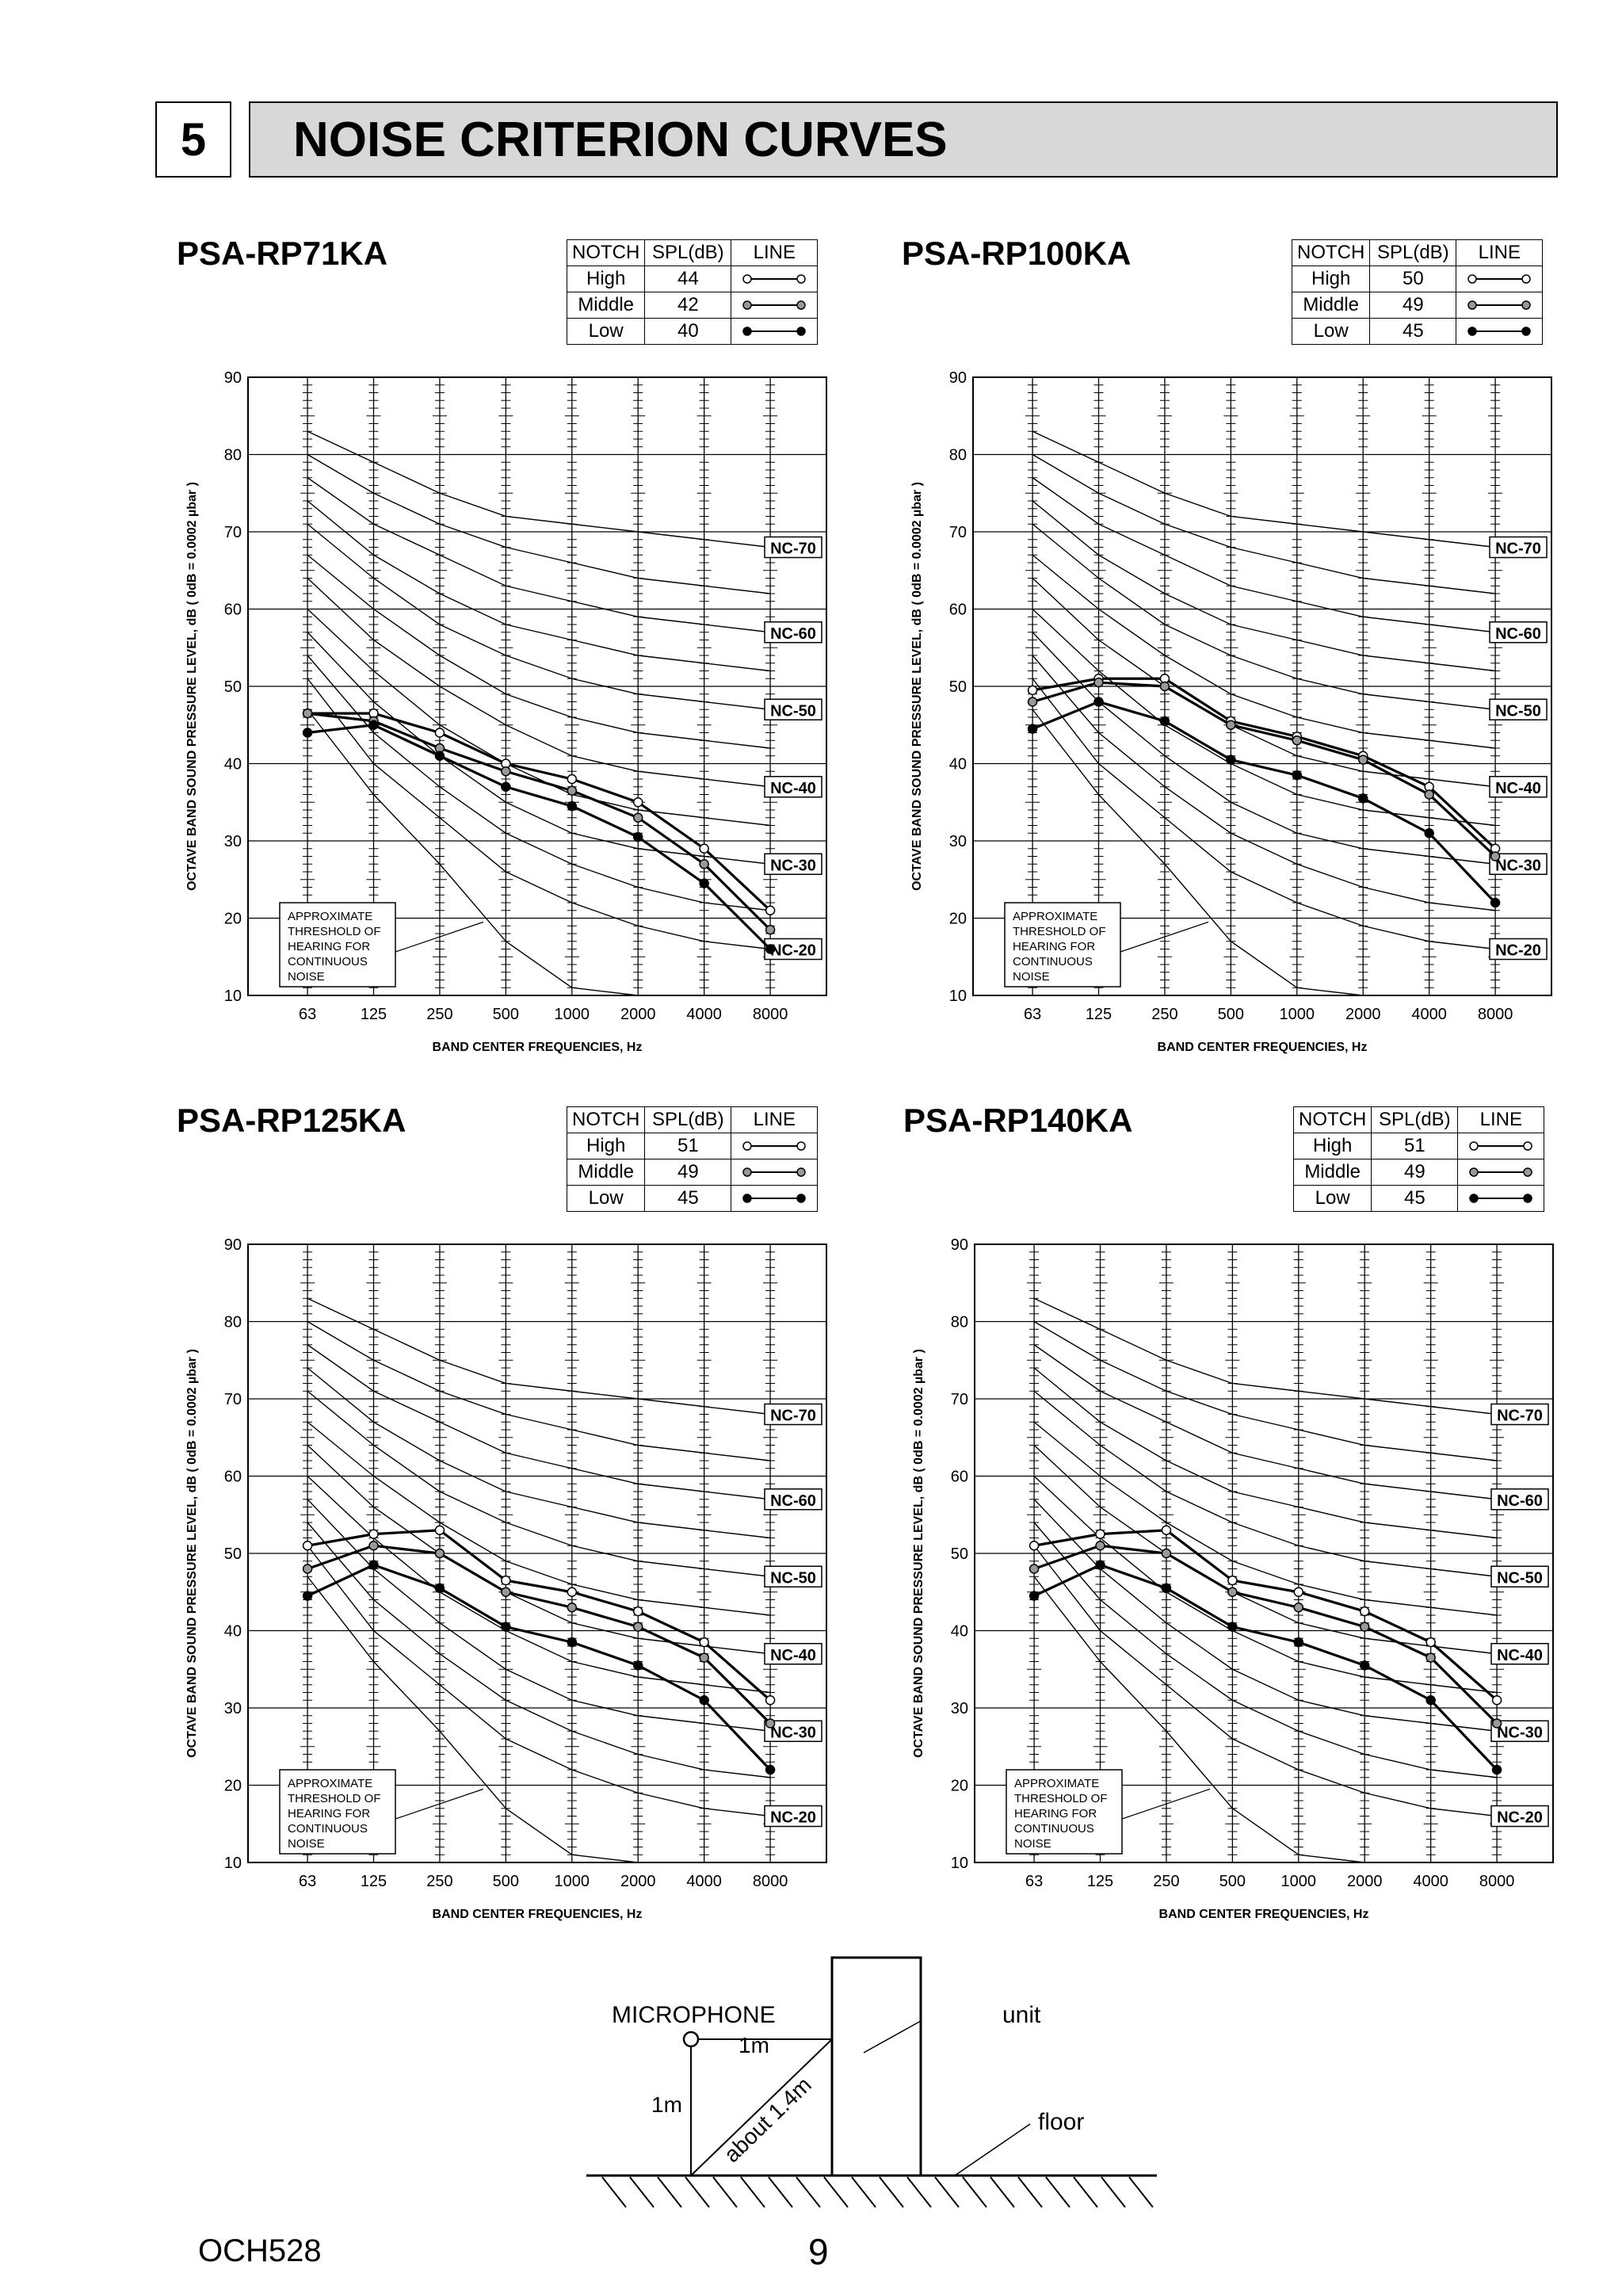 This screenshot has width=1622, height=2296. What do you see at coordinates (793, 1655) in the screenshot?
I see `nc-label: NC-40` at bounding box center [793, 1655].